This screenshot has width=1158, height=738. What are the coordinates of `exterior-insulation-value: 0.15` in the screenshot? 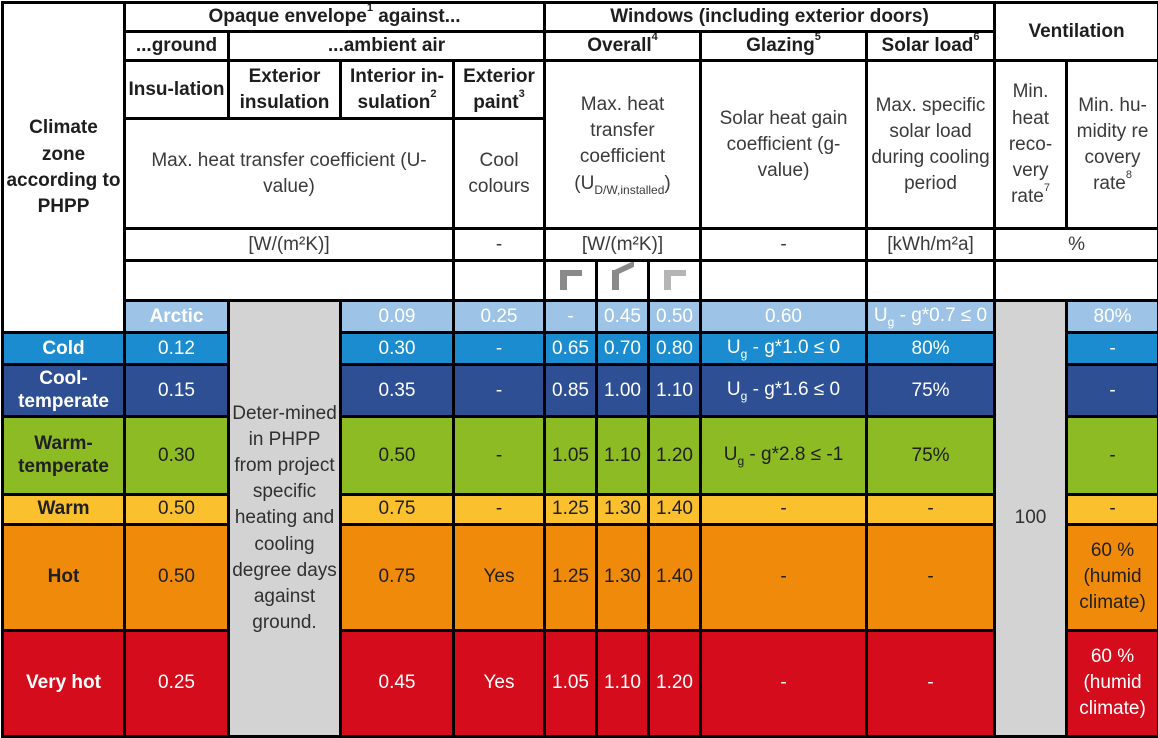 It's located at (177, 391).